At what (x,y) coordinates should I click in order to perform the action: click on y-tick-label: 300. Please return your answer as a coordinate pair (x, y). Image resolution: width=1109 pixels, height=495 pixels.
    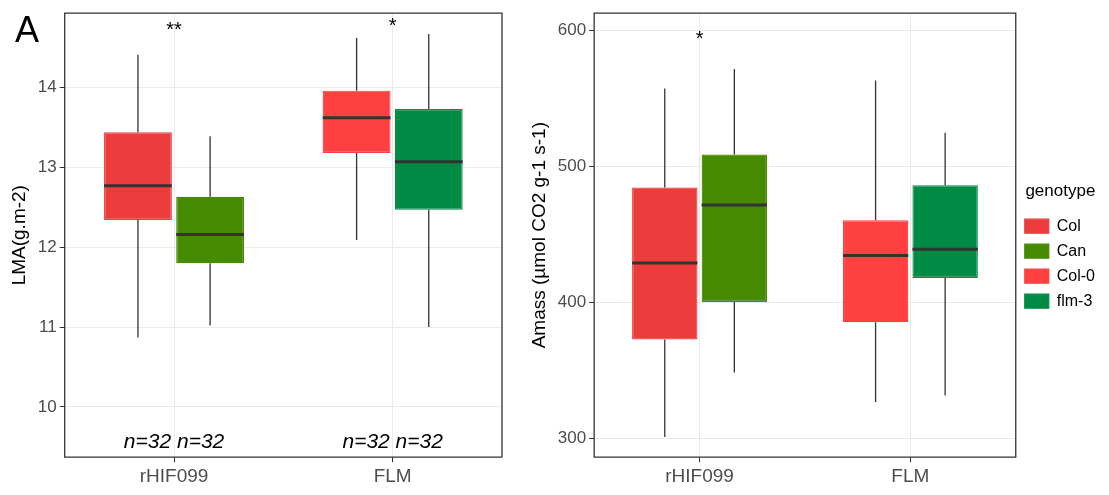
    Looking at the image, I should click on (572, 437).